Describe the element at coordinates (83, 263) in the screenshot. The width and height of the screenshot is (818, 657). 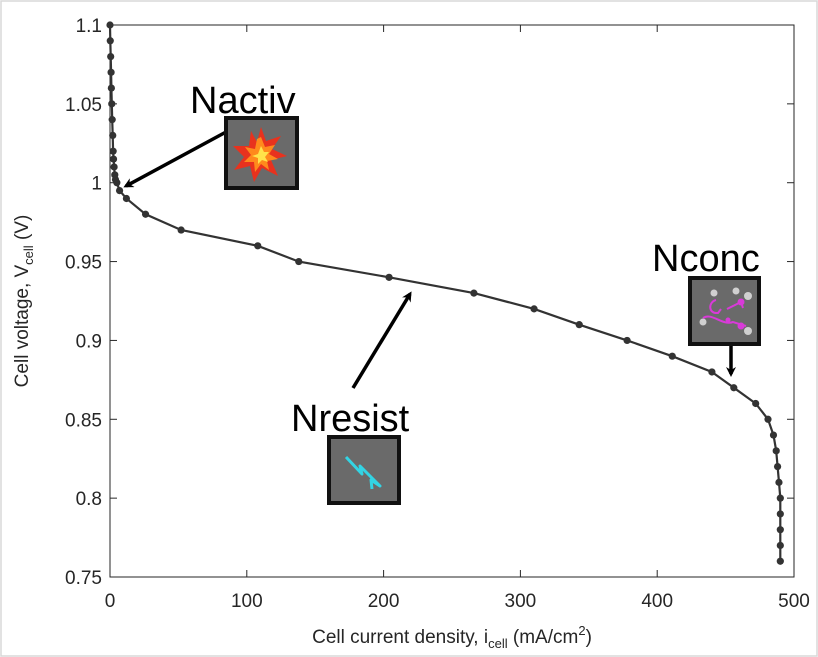
I see `y-tick-label: 0.95` at that location.